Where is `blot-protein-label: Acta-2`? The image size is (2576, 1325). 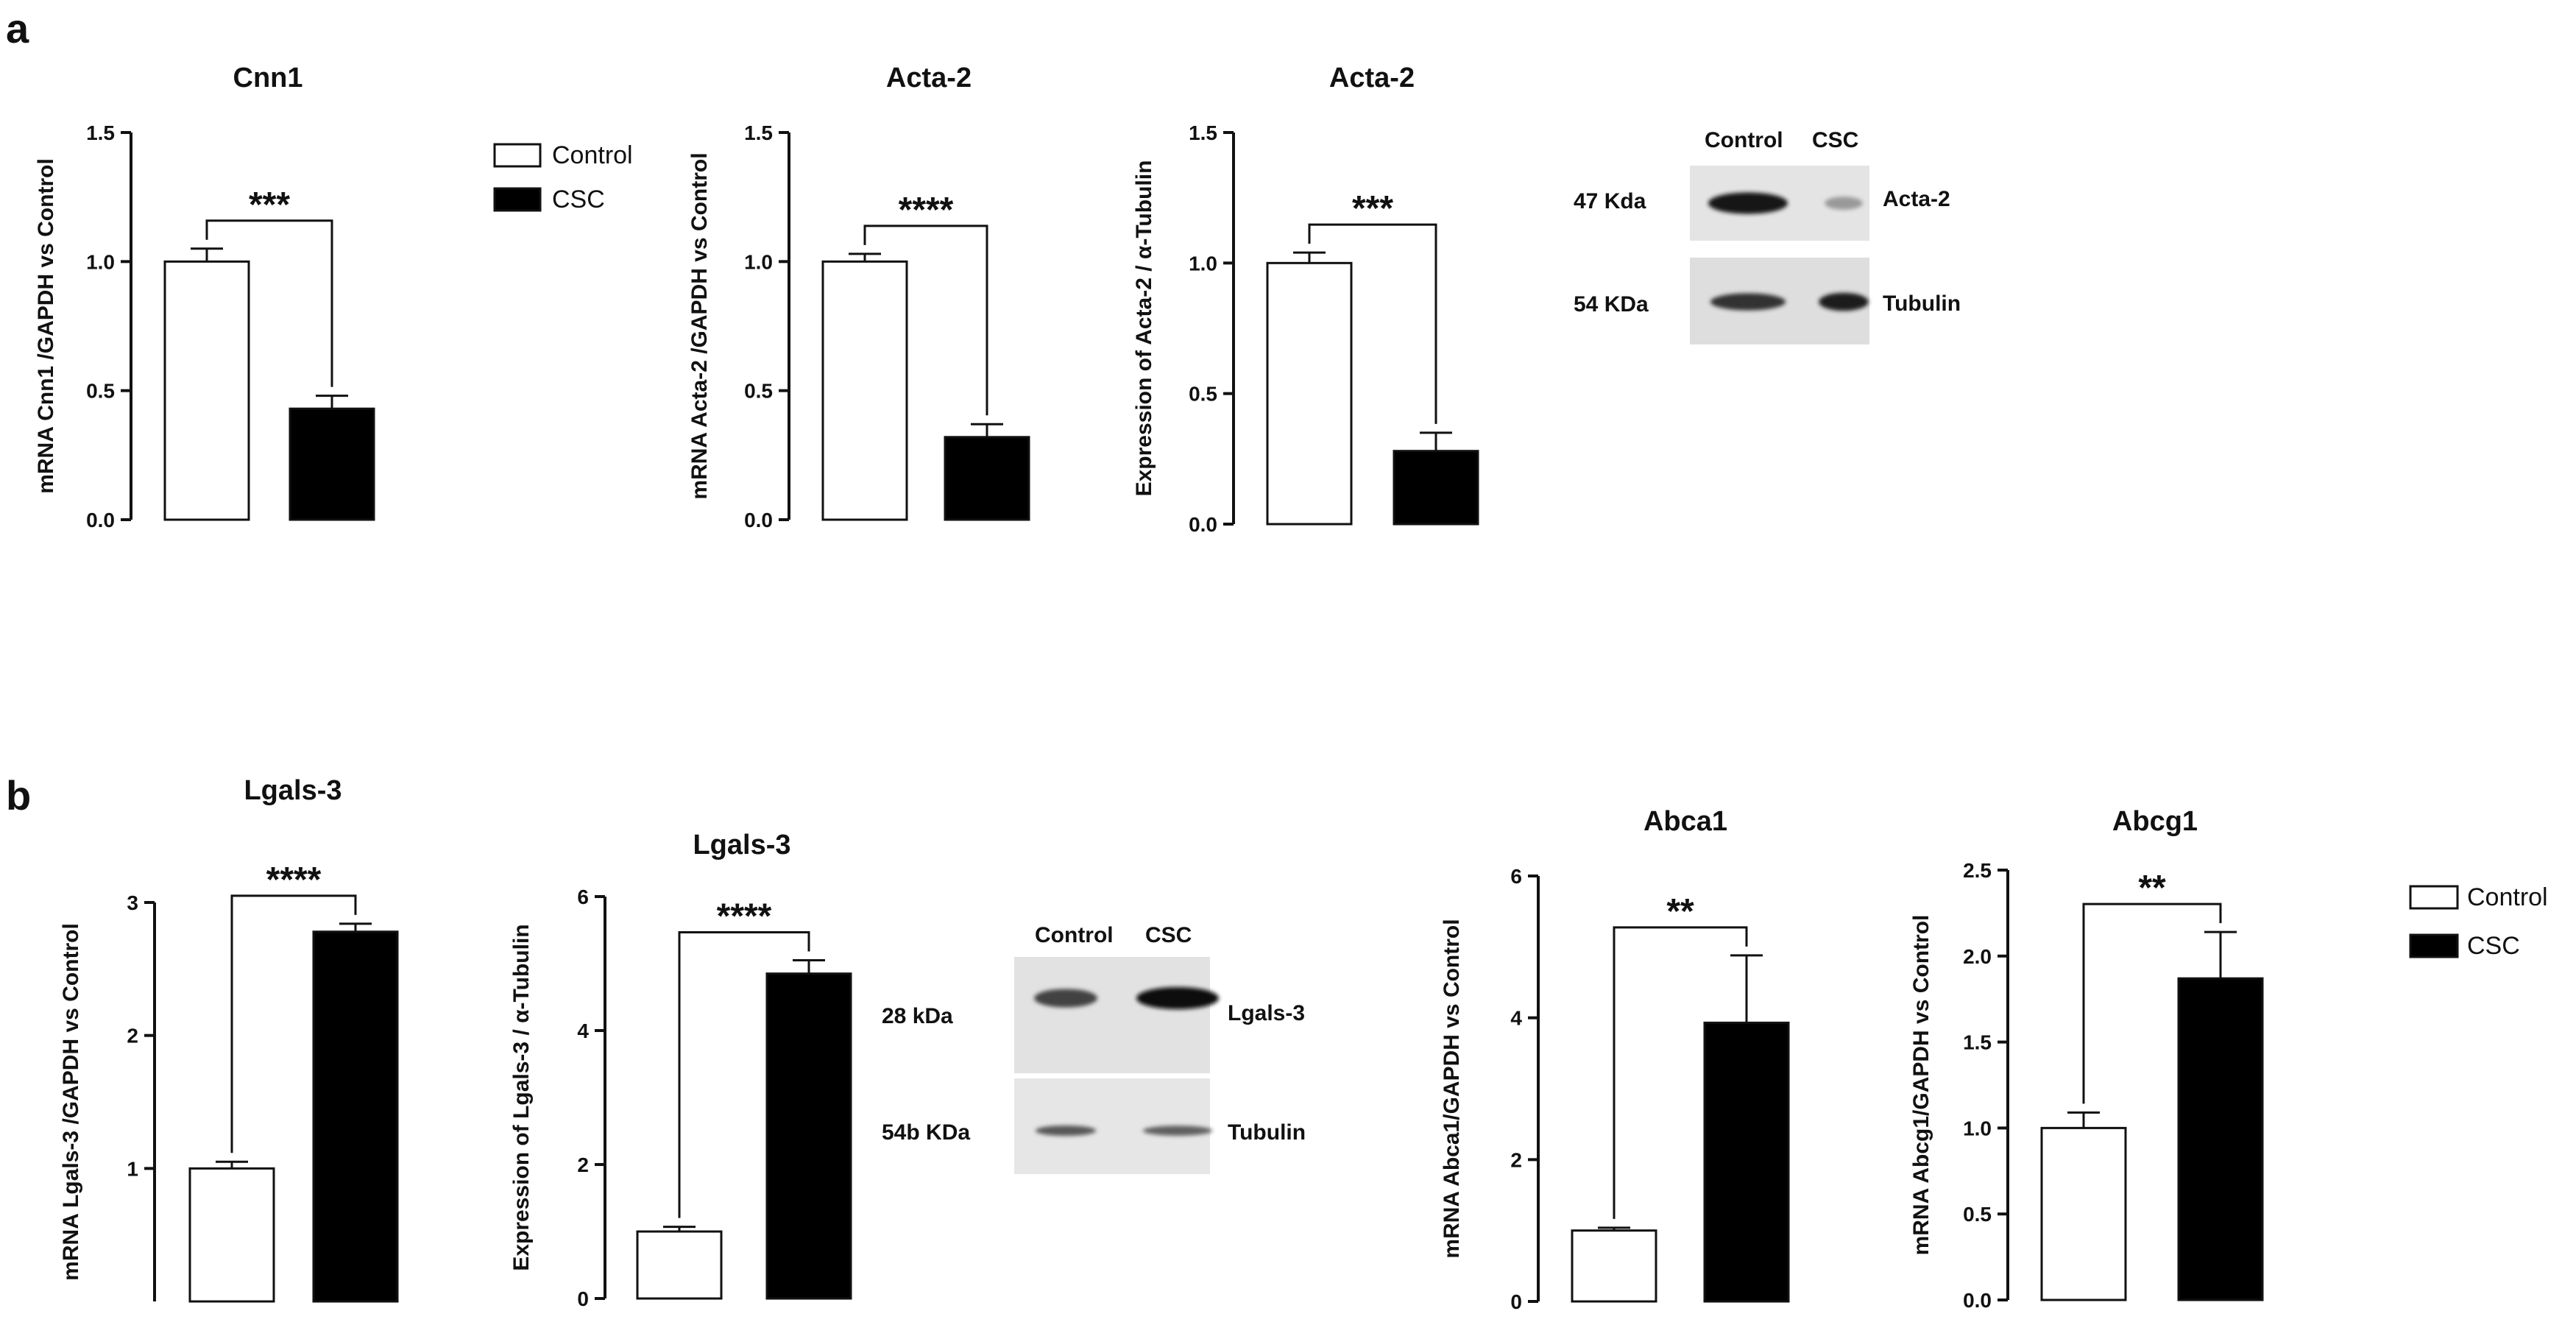
blot-protein-label: Acta-2 is located at coordinates (1916, 199).